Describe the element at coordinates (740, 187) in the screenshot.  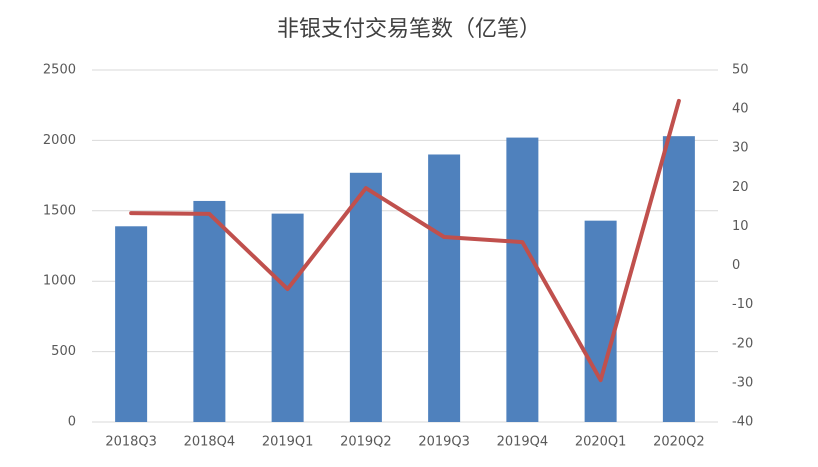
I see `y2-tick-label: 20` at that location.